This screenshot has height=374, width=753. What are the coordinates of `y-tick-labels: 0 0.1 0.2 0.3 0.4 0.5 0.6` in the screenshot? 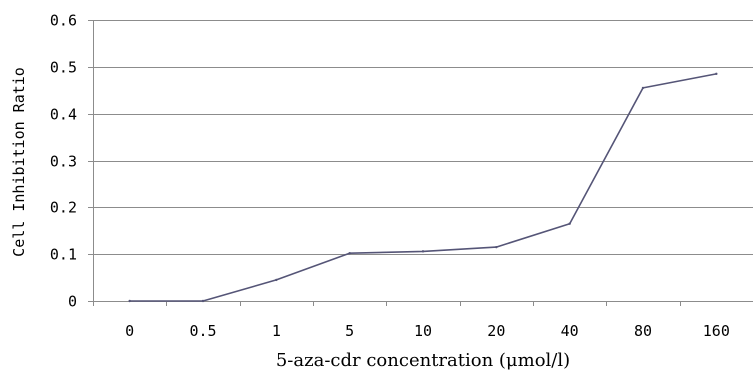 It's located at (63, 161).